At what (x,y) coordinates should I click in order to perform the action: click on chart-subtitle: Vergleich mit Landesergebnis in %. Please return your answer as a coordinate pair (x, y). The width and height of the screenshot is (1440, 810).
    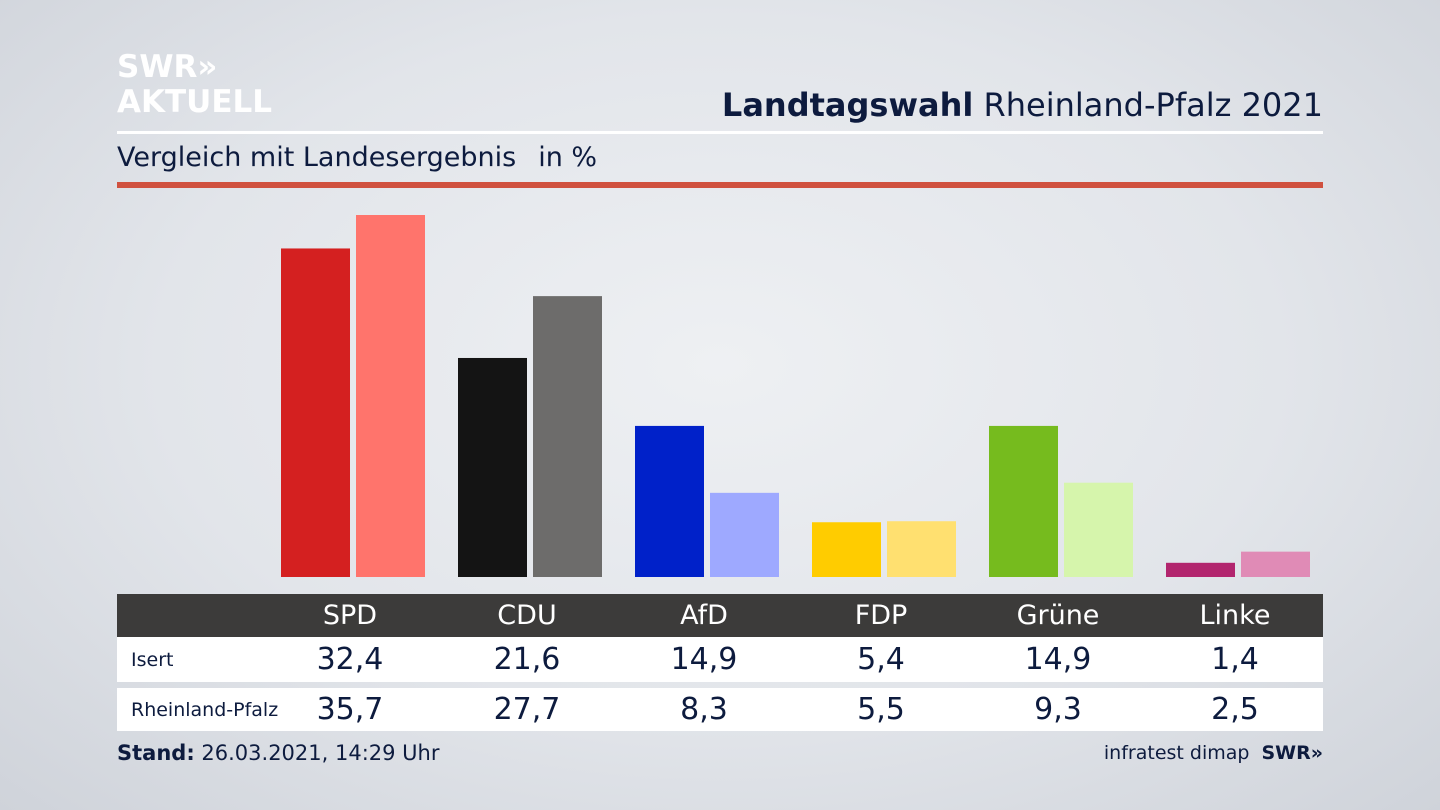
    Looking at the image, I should click on (357, 157).